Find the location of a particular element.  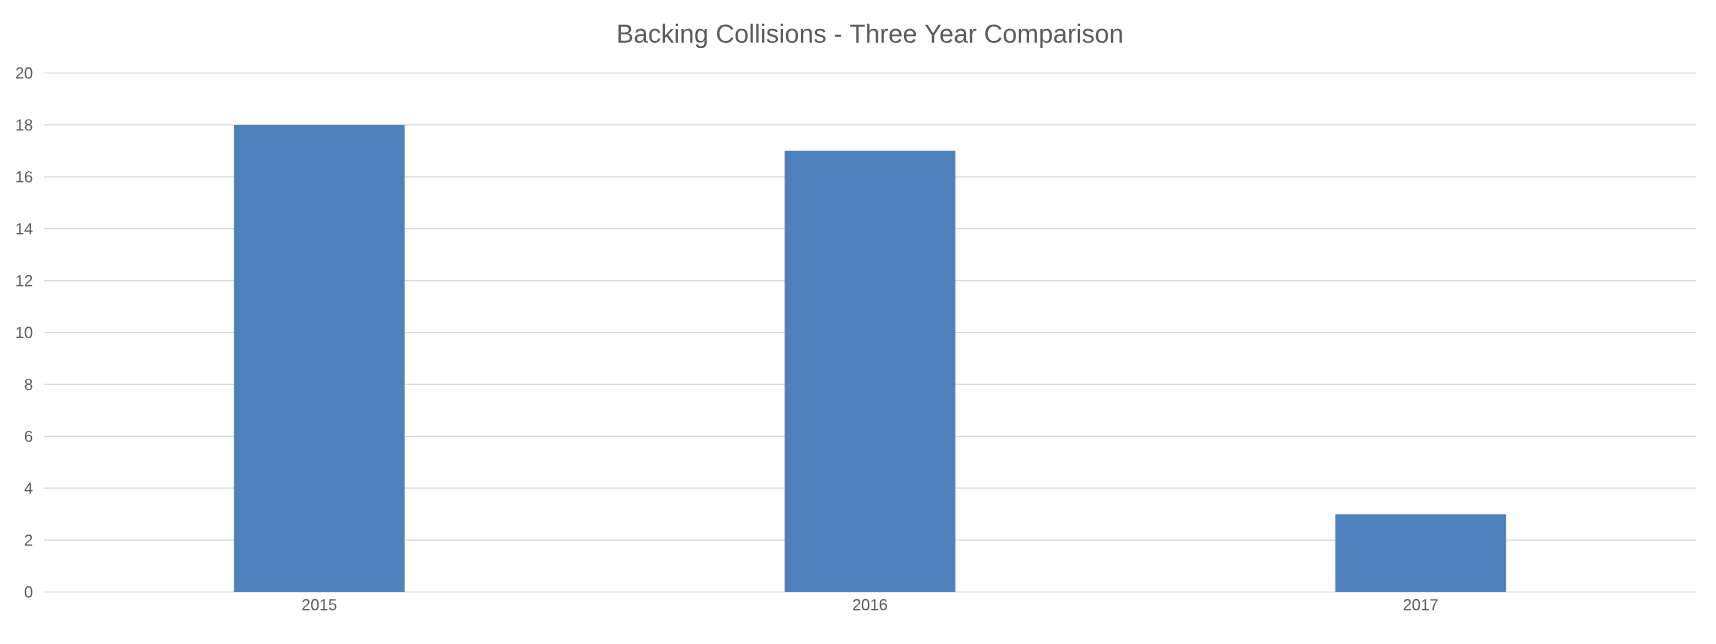

y-tick-label: 14 is located at coordinates (24, 229).